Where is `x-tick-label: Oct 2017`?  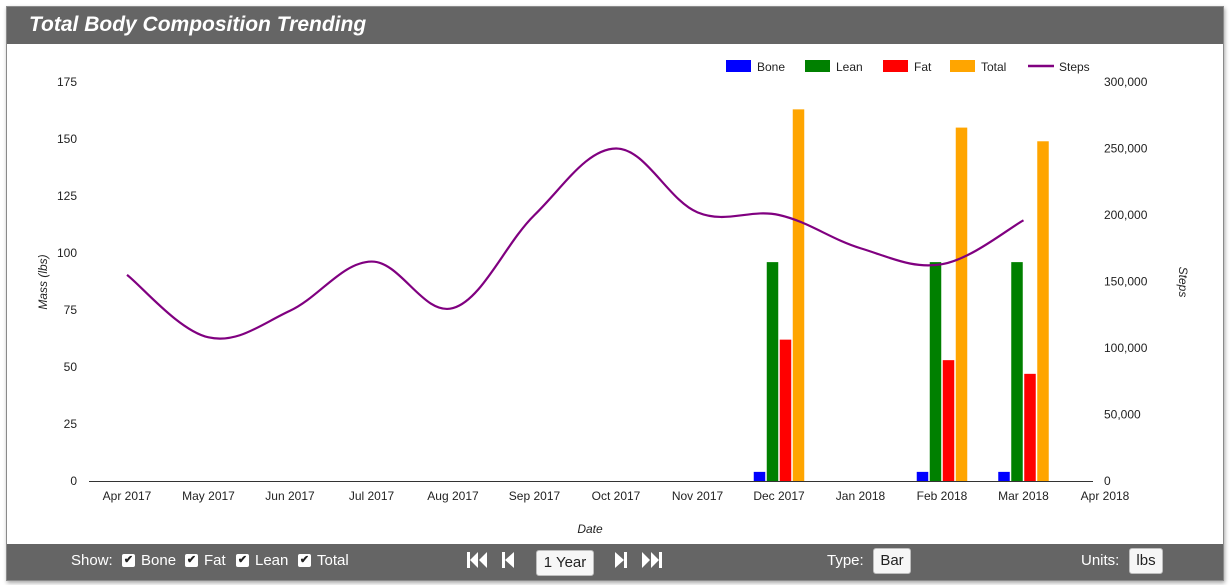 x-tick-label: Oct 2017 is located at coordinates (616, 496).